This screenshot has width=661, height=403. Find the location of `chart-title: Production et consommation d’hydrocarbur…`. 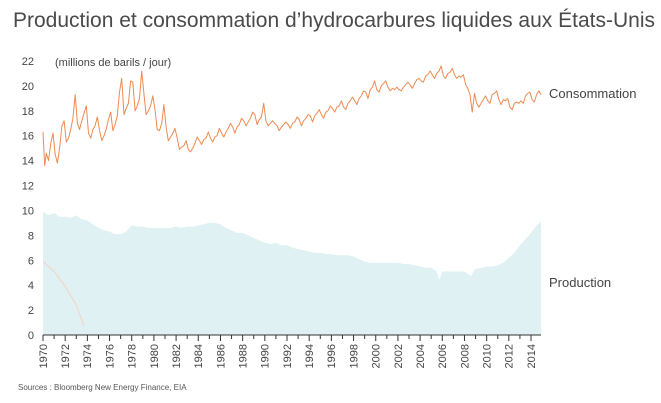

chart-title: Production et consommation d’hydrocarbur… is located at coordinates (334, 20).